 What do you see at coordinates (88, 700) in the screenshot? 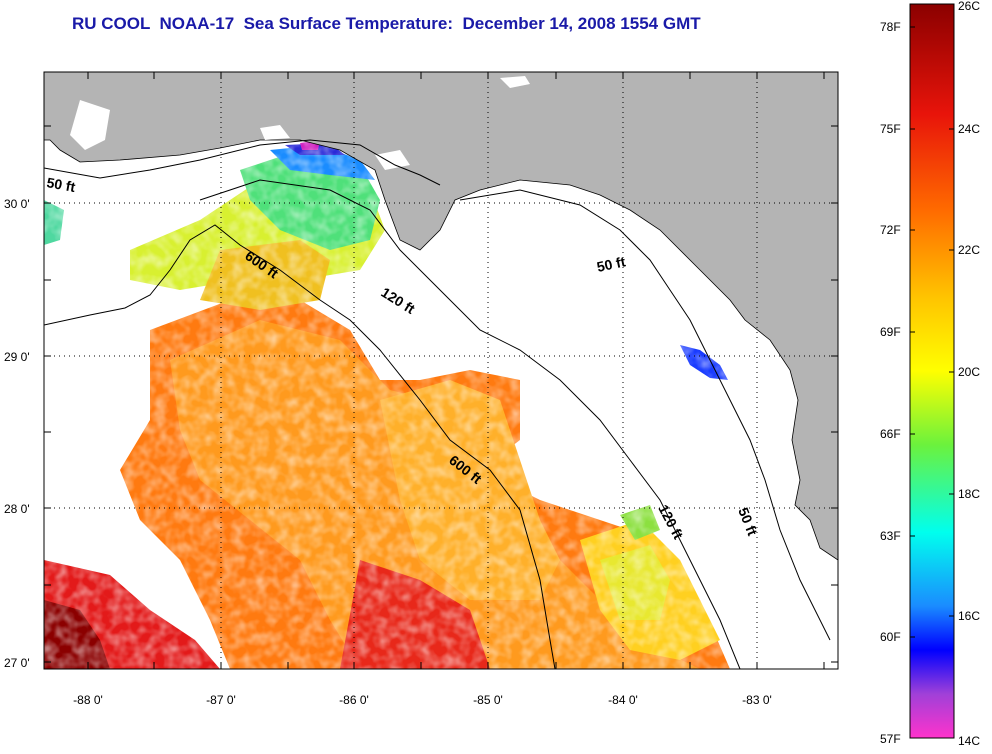
I see `x-tick-label: -88 0'` at bounding box center [88, 700].